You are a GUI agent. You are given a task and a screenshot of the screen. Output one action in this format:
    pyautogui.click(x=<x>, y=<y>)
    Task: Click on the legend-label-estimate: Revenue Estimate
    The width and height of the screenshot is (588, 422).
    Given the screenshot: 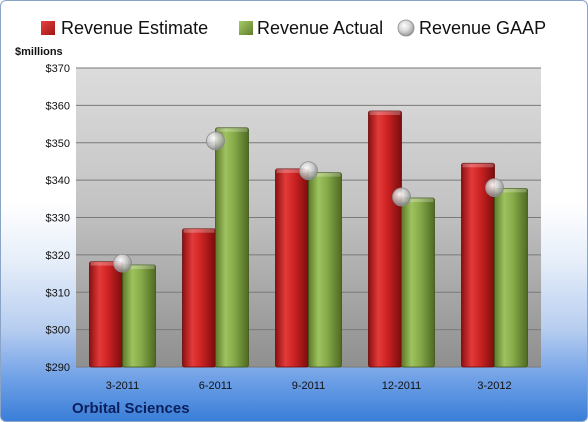 What is the action you would take?
    pyautogui.click(x=134, y=28)
    